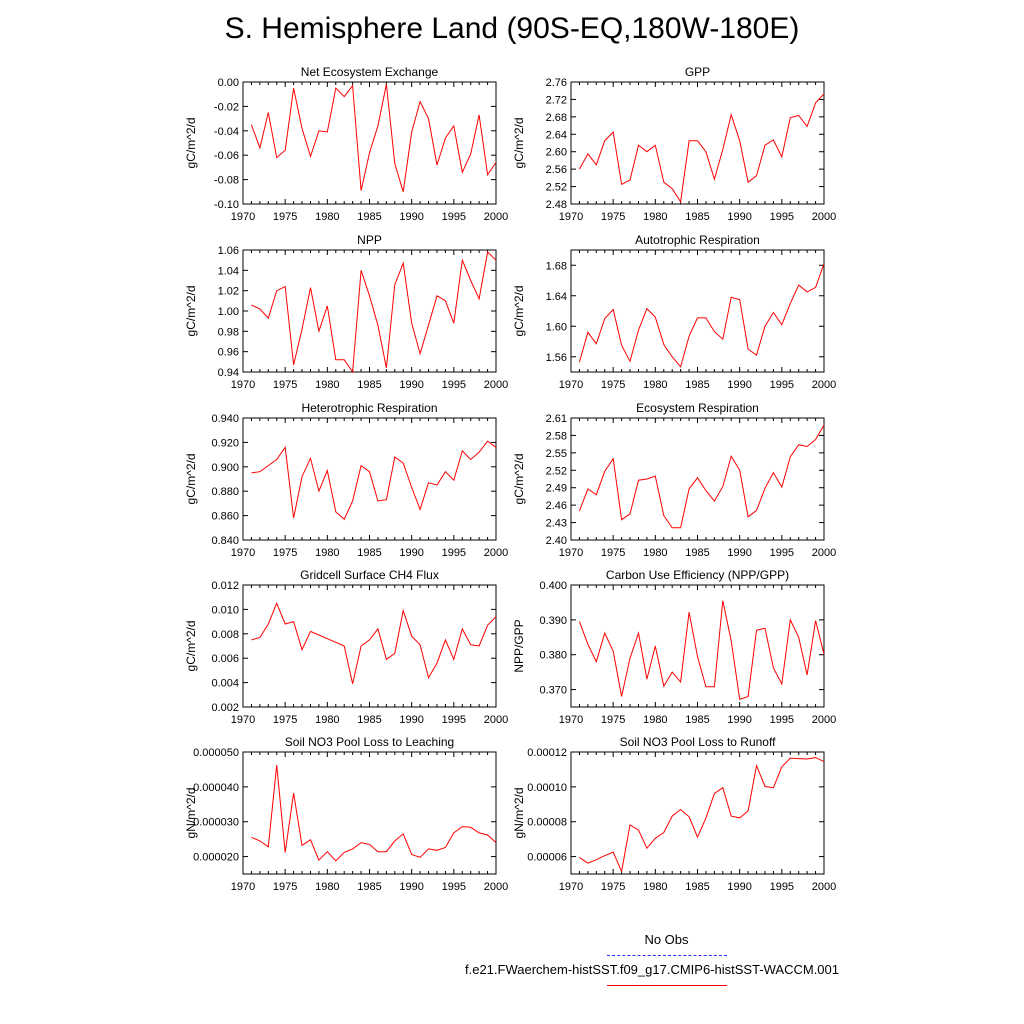 This screenshot has width=1024, height=1024. What do you see at coordinates (226, 181) in the screenshot?
I see `y-tick-label: -0.08` at bounding box center [226, 181].